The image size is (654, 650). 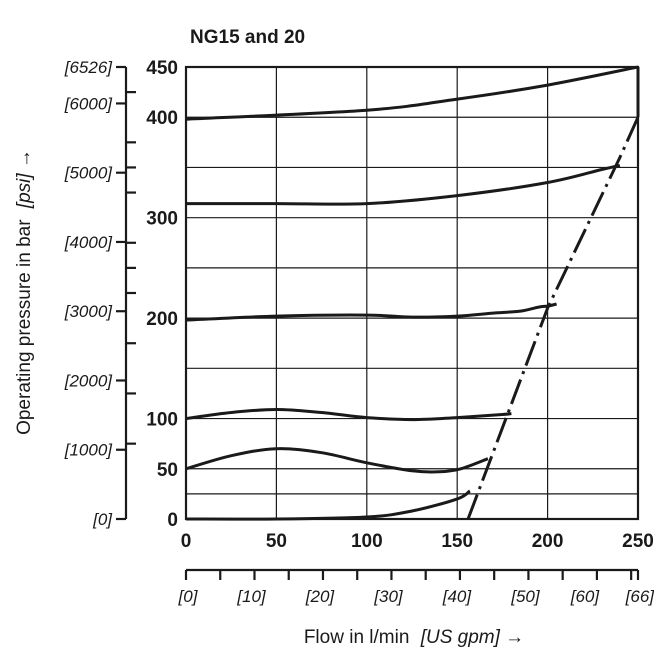 What do you see at coordinates (585, 596) in the screenshot?
I see `gpm-tick-label: [60]` at bounding box center [585, 596].